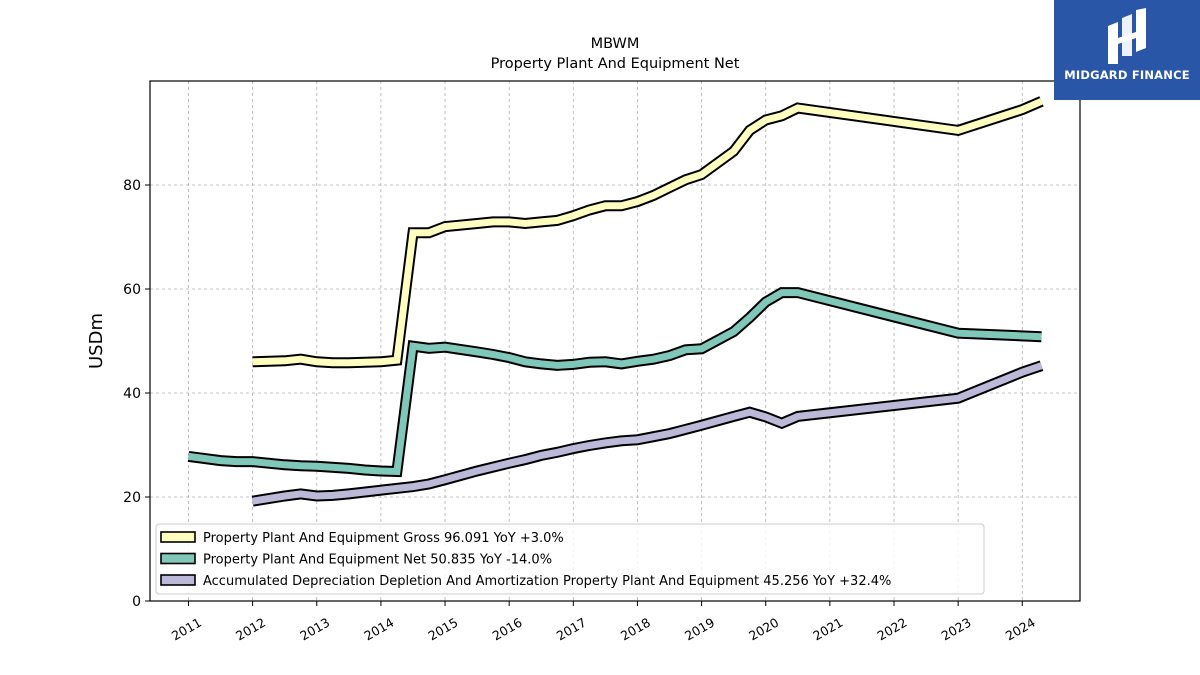 The image size is (1200, 675). What do you see at coordinates (378, 629) in the screenshot?
I see `x-tick-label: 2014` at bounding box center [378, 629].